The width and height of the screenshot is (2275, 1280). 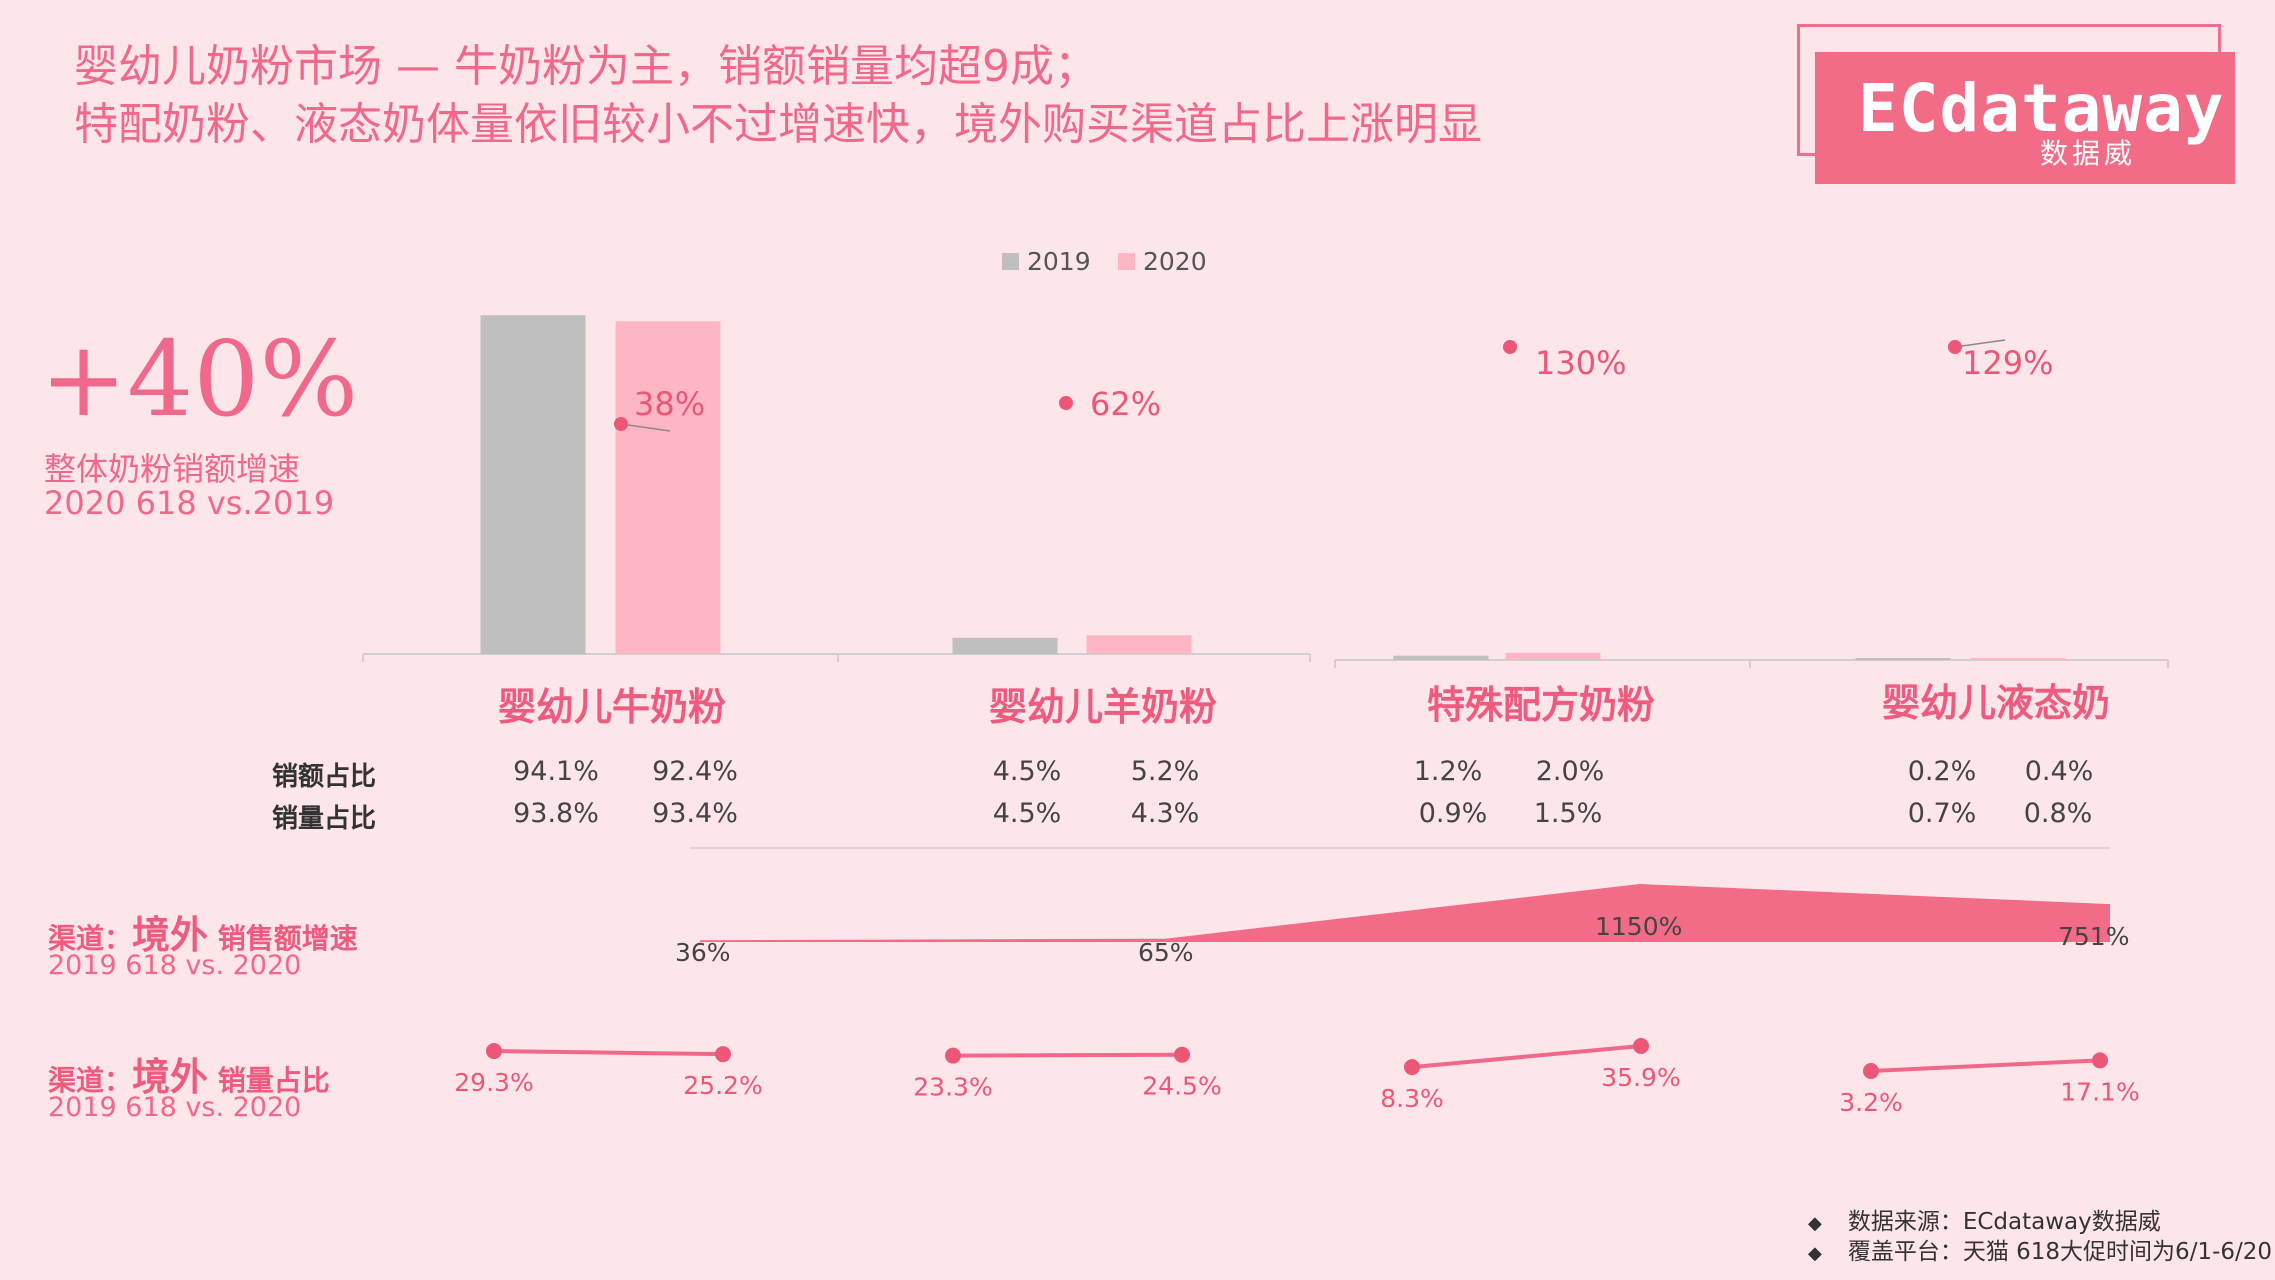 What do you see at coordinates (2059, 771) in the screenshot?
I see `table-cell: 0.4%` at bounding box center [2059, 771].